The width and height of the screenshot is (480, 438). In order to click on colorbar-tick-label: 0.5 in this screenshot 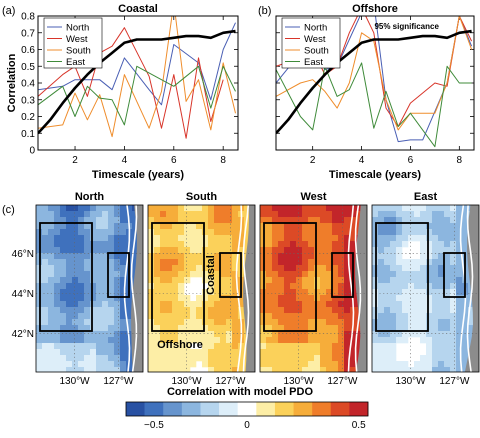, I will do `click(359, 425)`.